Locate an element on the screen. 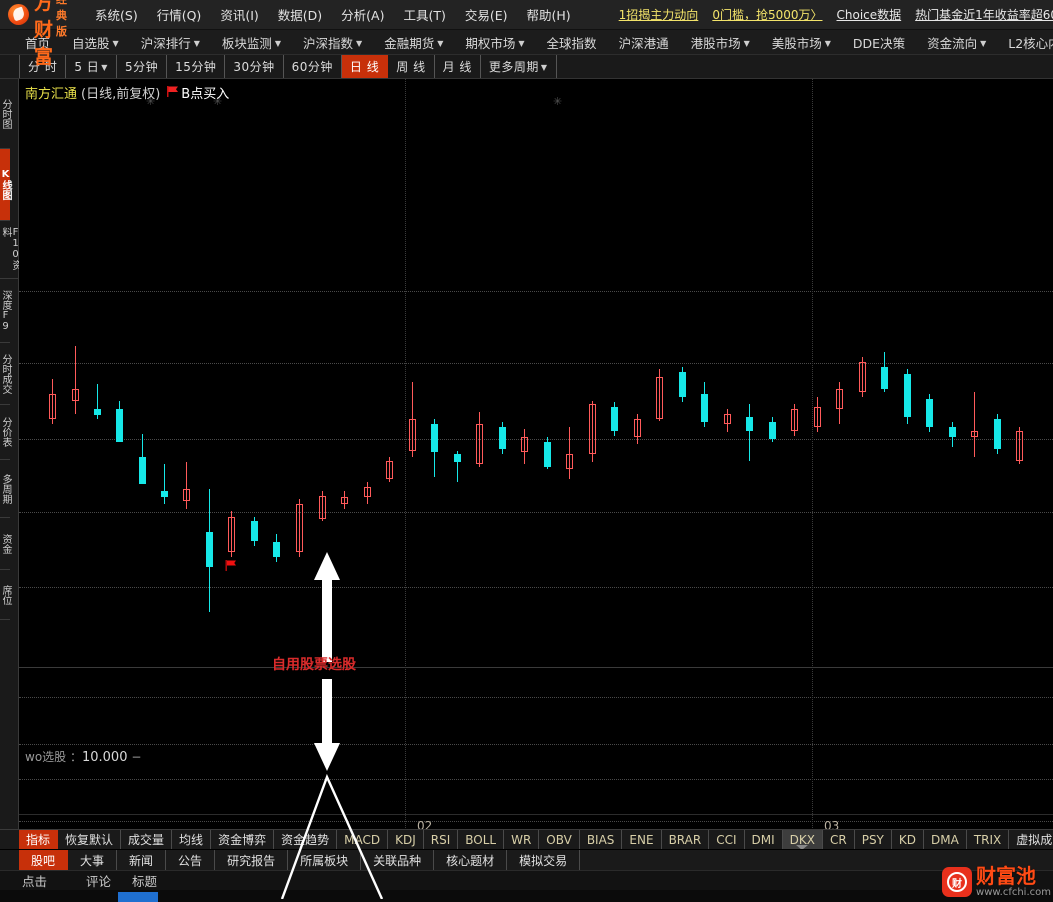  period-button-monthly: 月 线 is located at coordinates (458, 66).